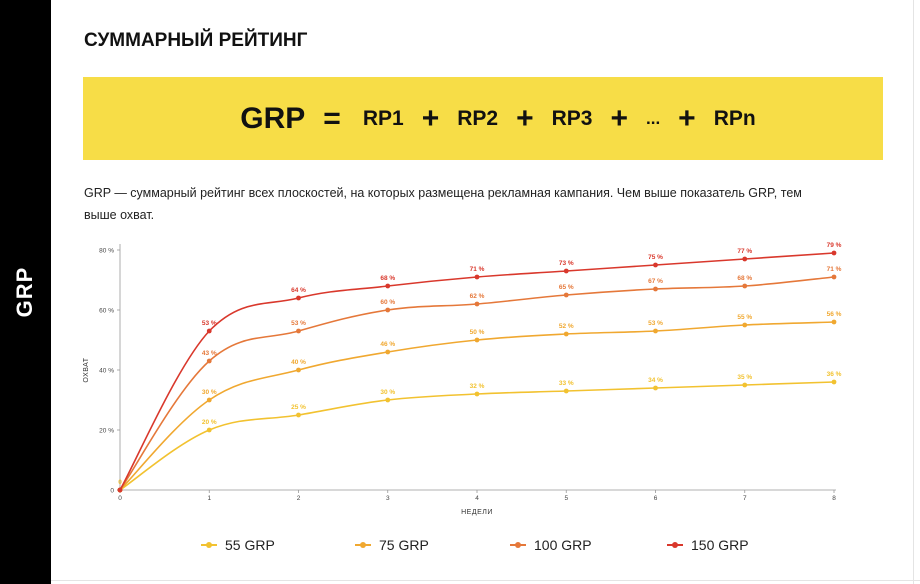 This screenshot has width=920, height=584. I want to click on y-axis-title: ОХВАТ, so click(86, 369).